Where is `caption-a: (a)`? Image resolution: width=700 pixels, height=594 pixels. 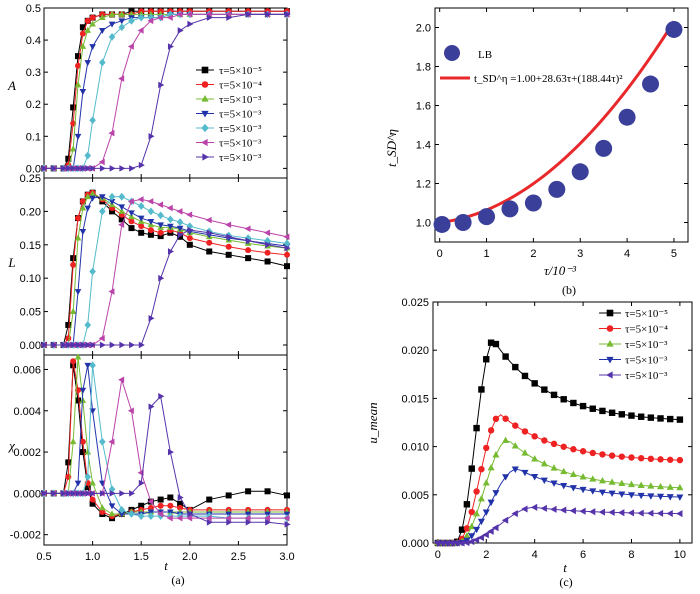 caption-a: (a) is located at coordinates (177, 580).